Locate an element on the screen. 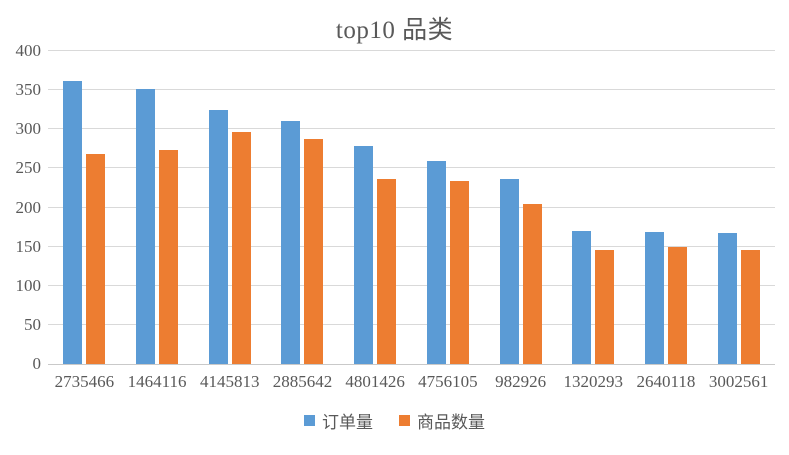  legend-item-订单量: 订单量 is located at coordinates (338, 420).